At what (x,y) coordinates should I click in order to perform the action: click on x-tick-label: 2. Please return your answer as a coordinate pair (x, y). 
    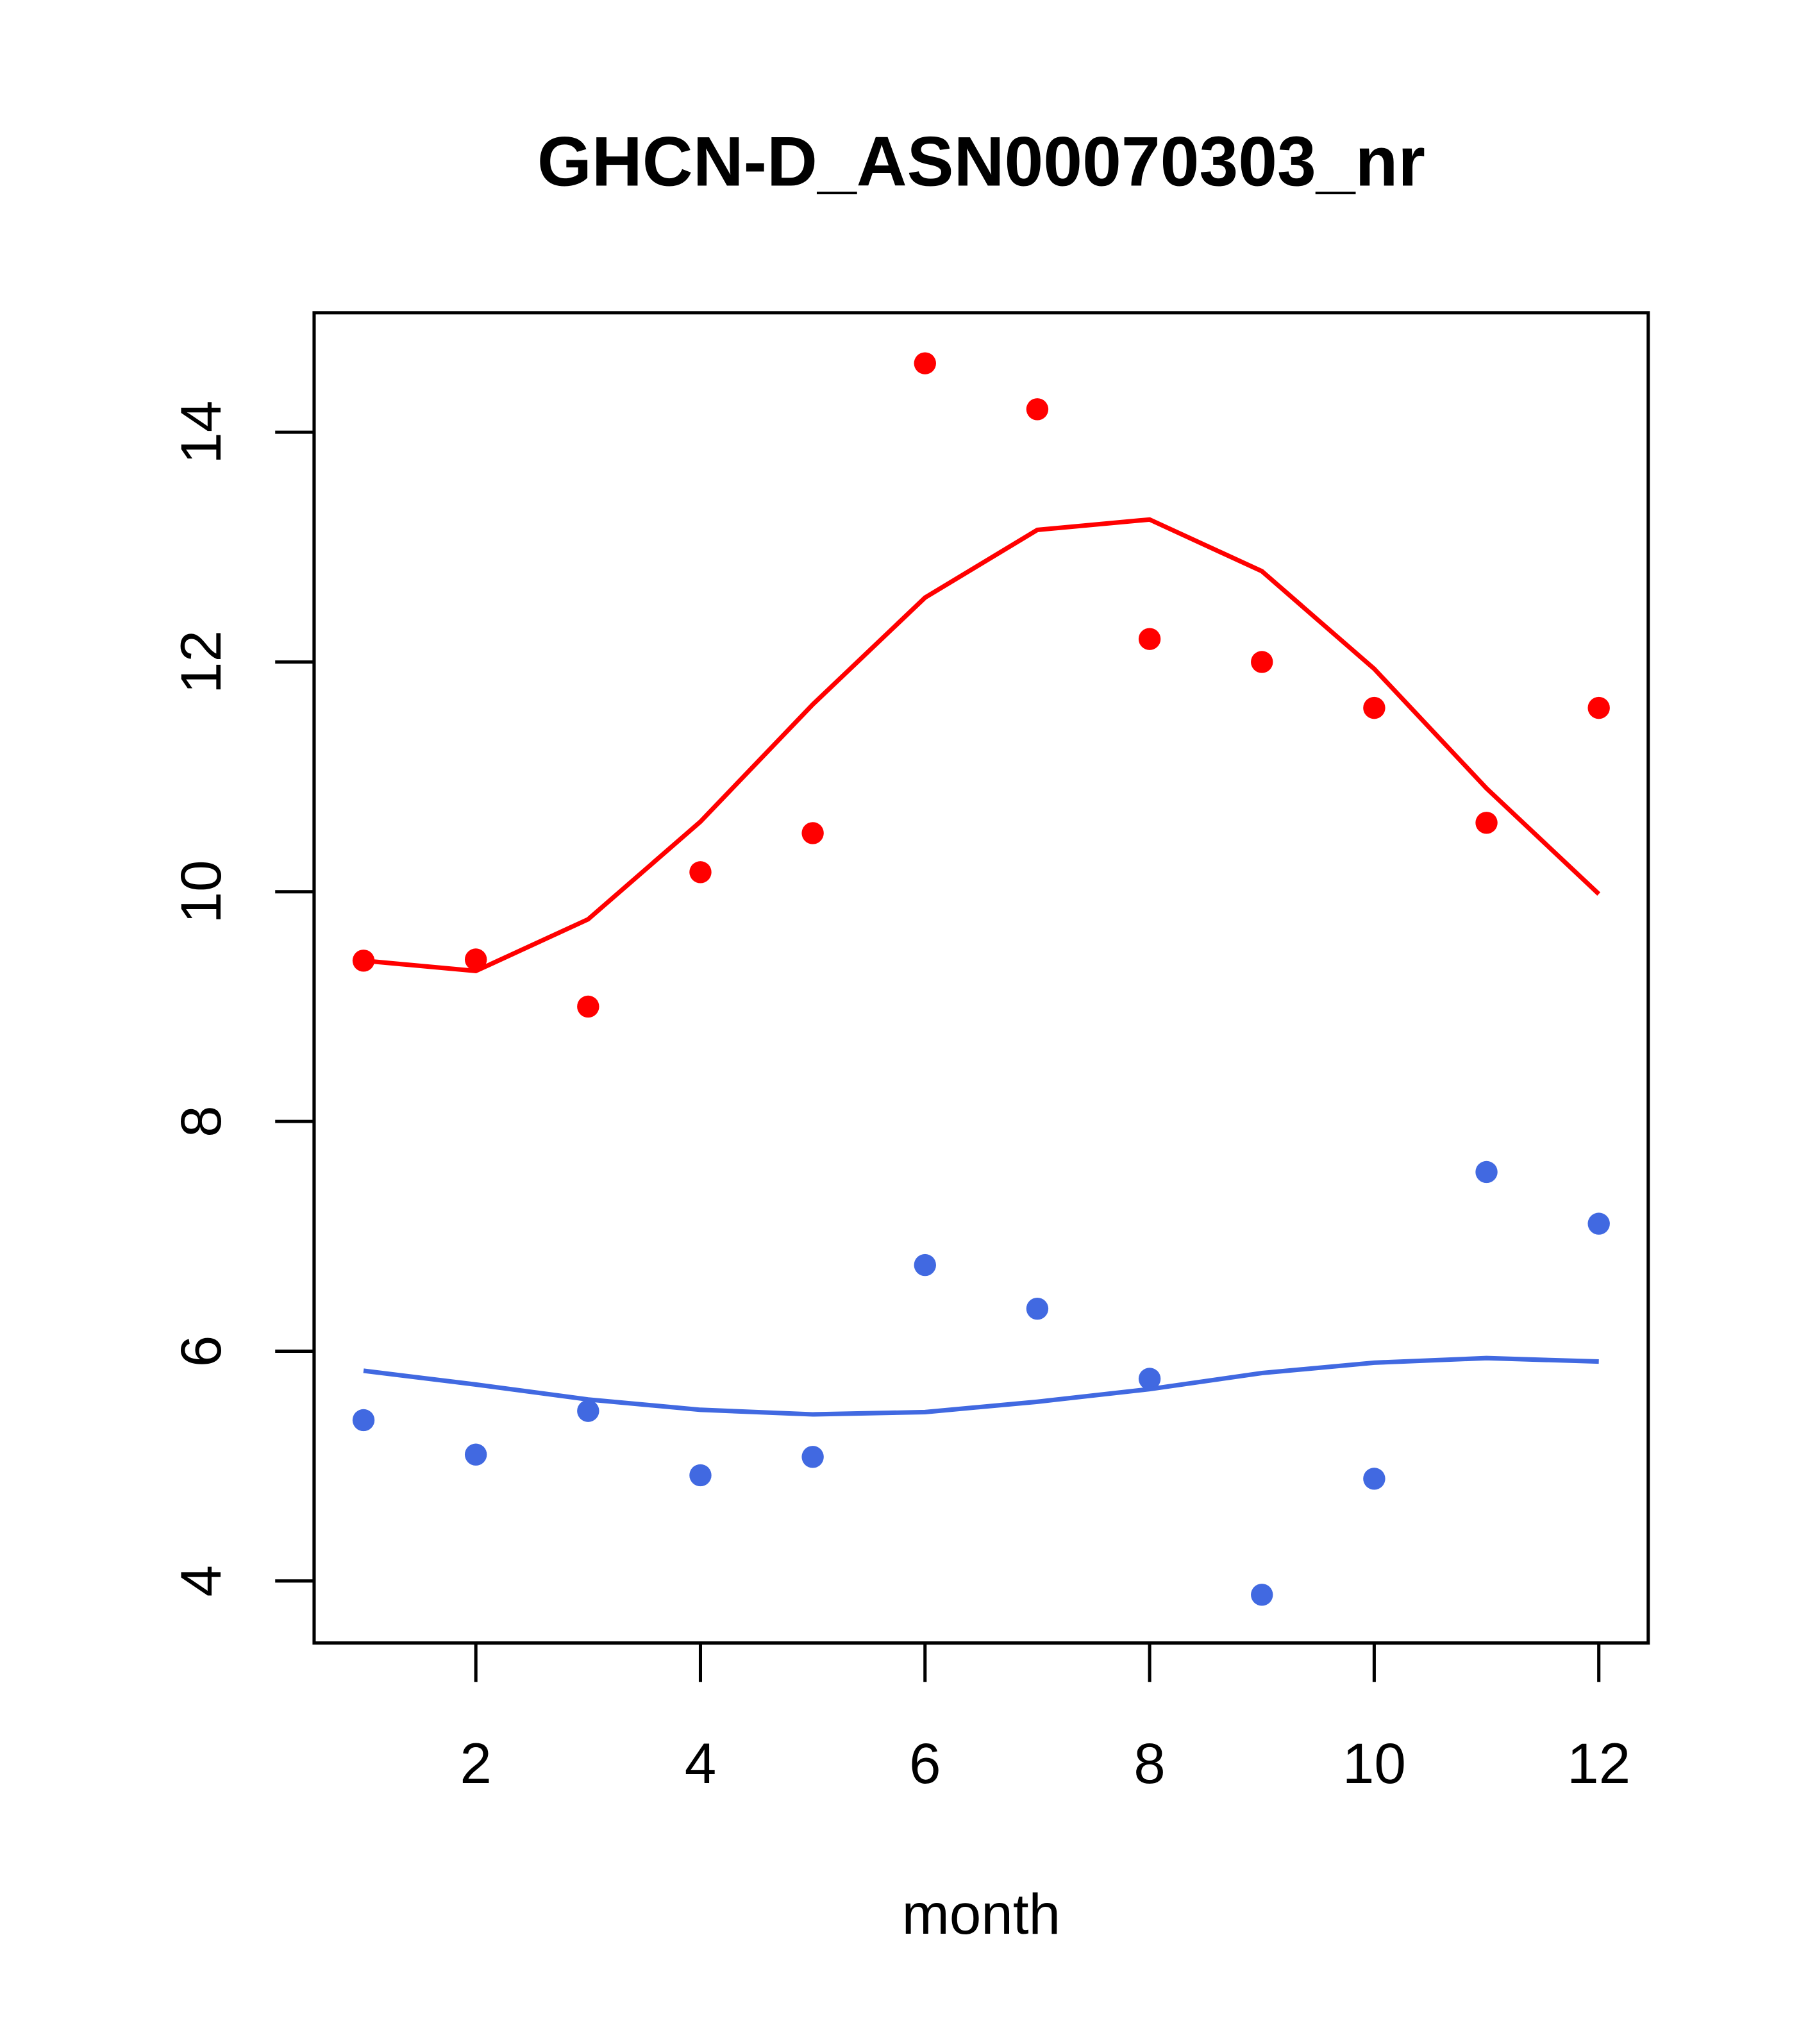
    Looking at the image, I should click on (476, 1763).